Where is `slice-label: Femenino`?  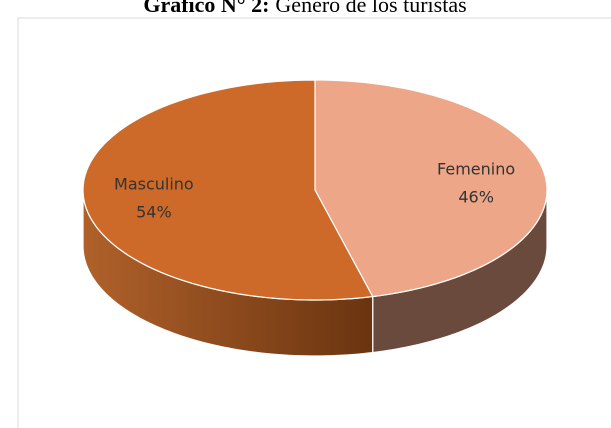 slice-label: Femenino is located at coordinates (476, 168).